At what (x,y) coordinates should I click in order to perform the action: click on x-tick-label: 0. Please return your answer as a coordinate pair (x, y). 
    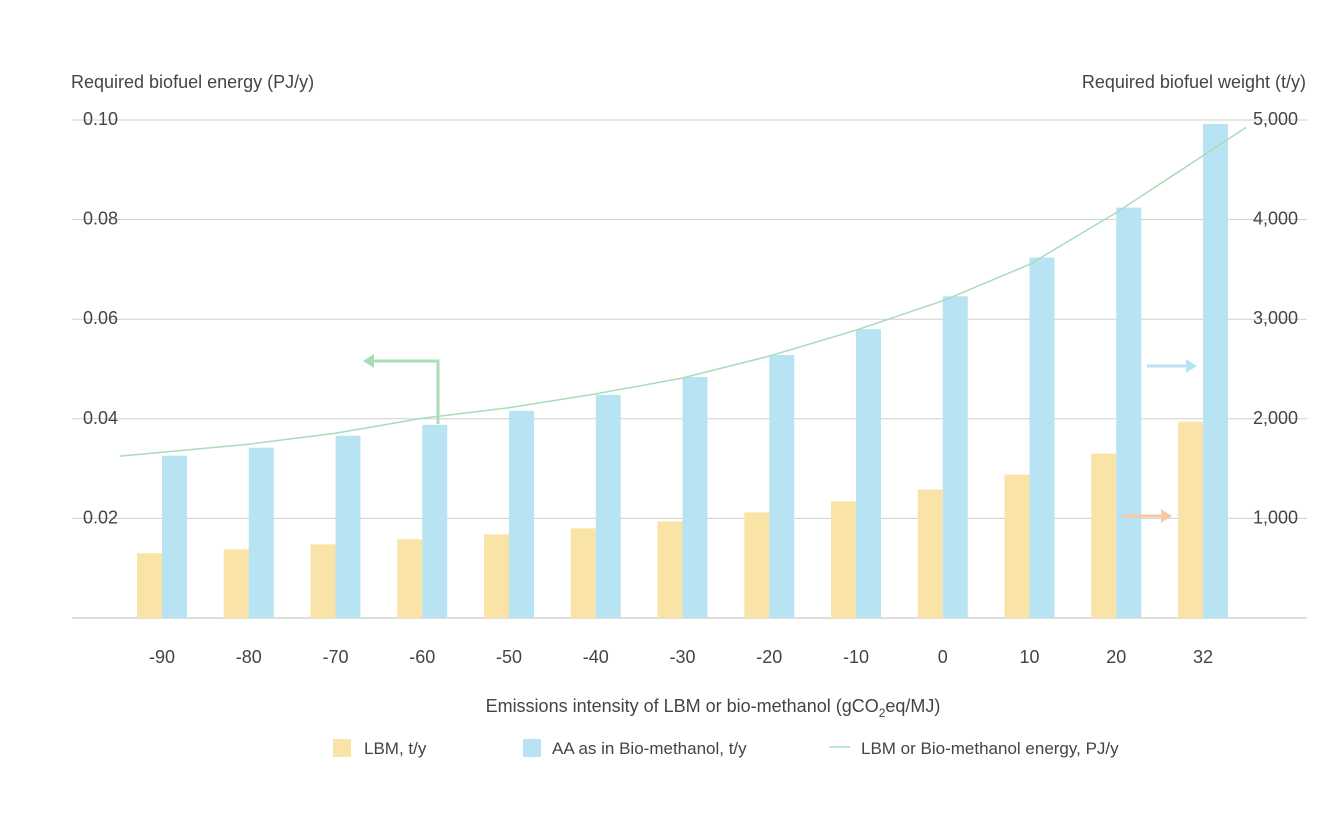
    Looking at the image, I should click on (943, 657).